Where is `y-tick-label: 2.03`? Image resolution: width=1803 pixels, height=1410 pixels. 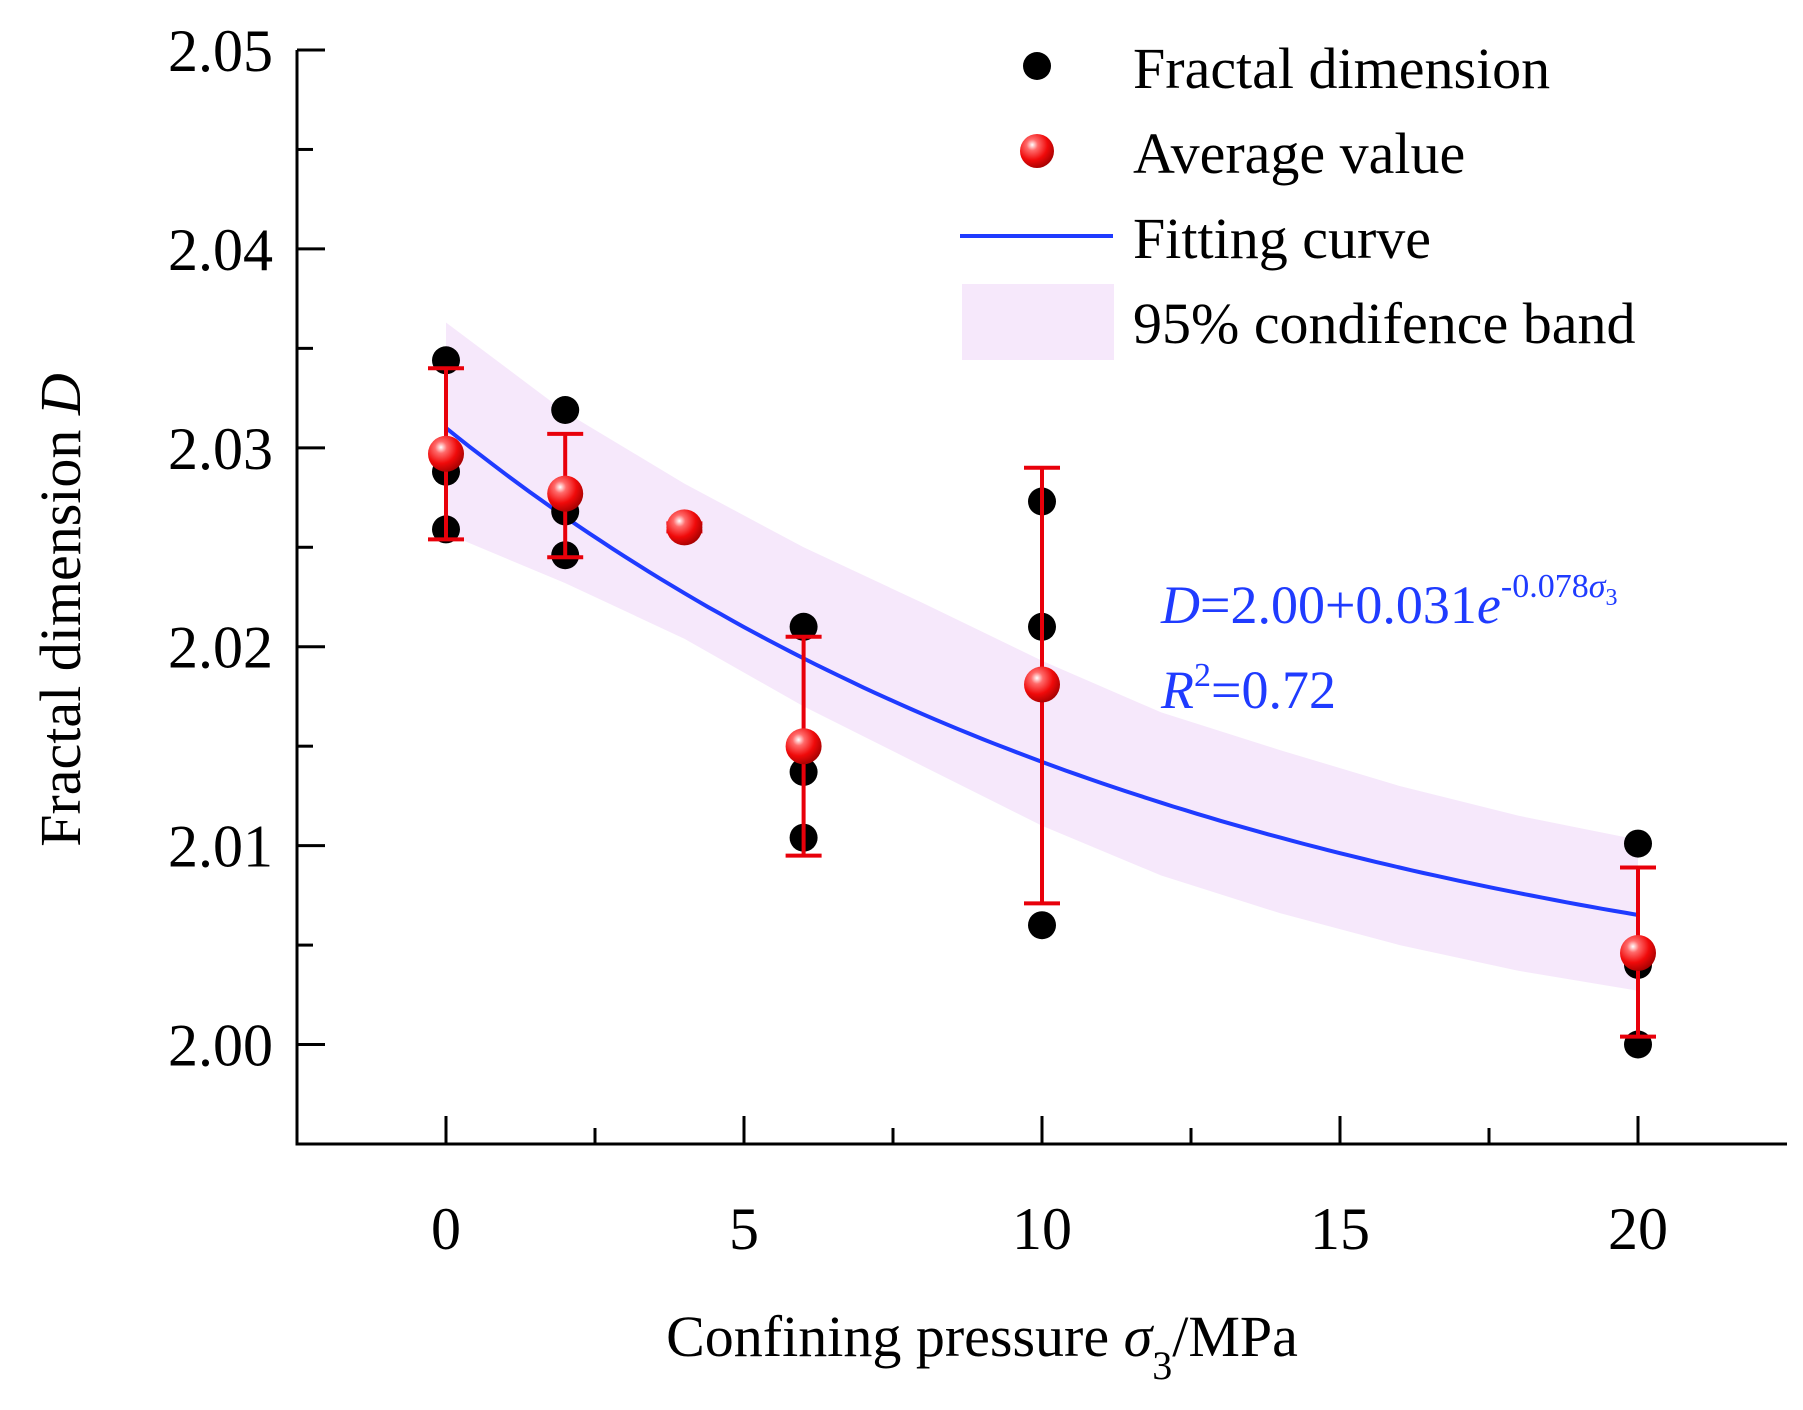
y-tick-label: 2.03 is located at coordinates (220, 449).